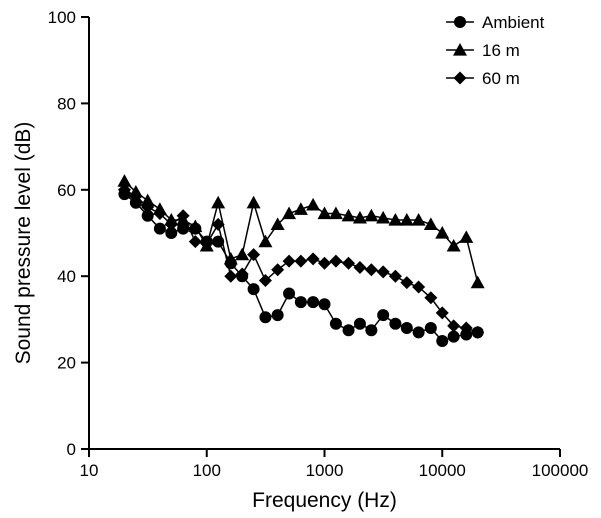 This screenshot has height=518, width=601. I want to click on legend-entry: 16 m, so click(483, 50).